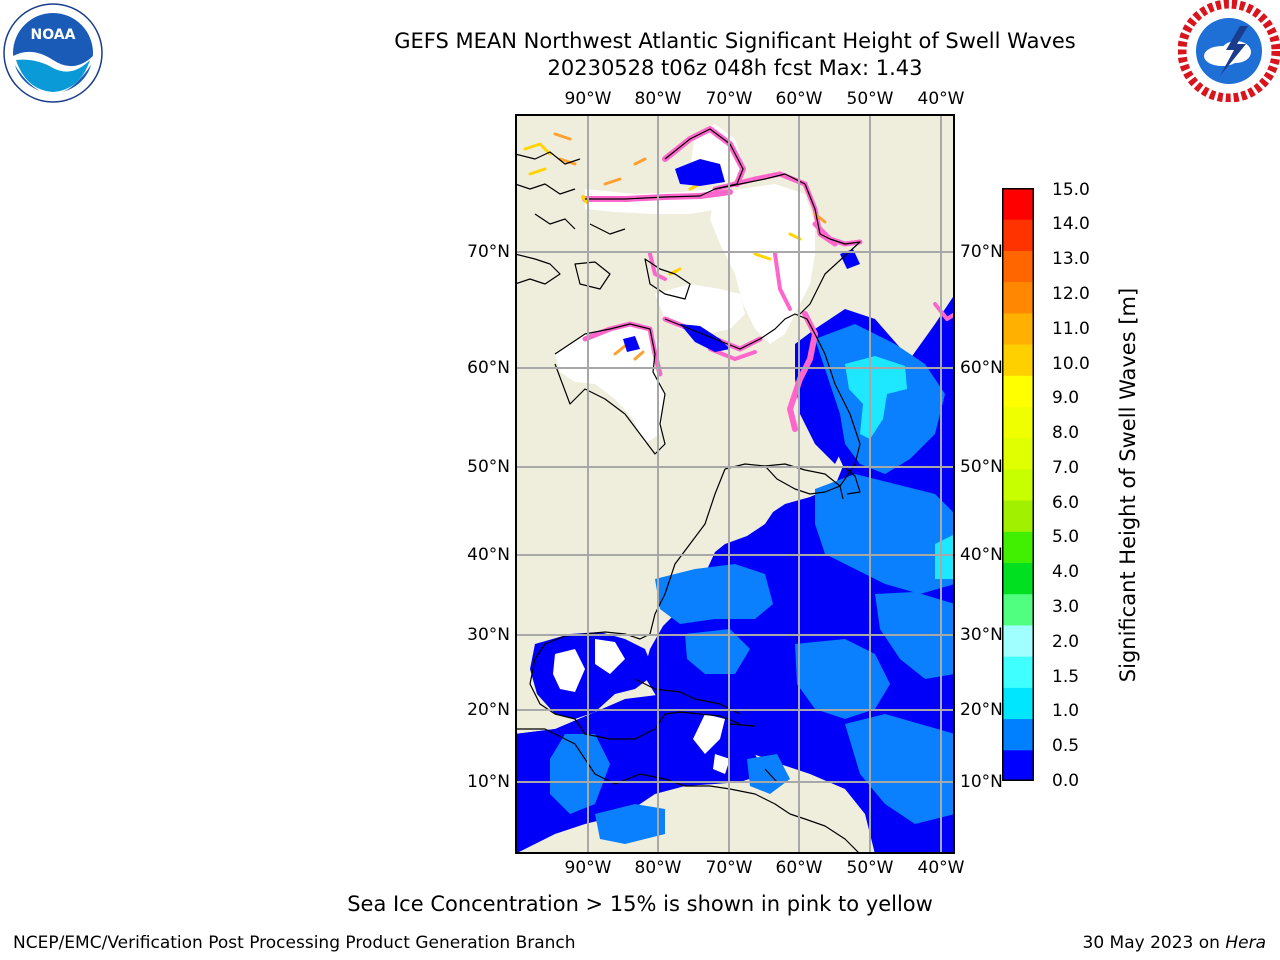  Describe the element at coordinates (1154, 943) in the screenshot. I see `footer-date-text: 30 May 2023 on` at that location.